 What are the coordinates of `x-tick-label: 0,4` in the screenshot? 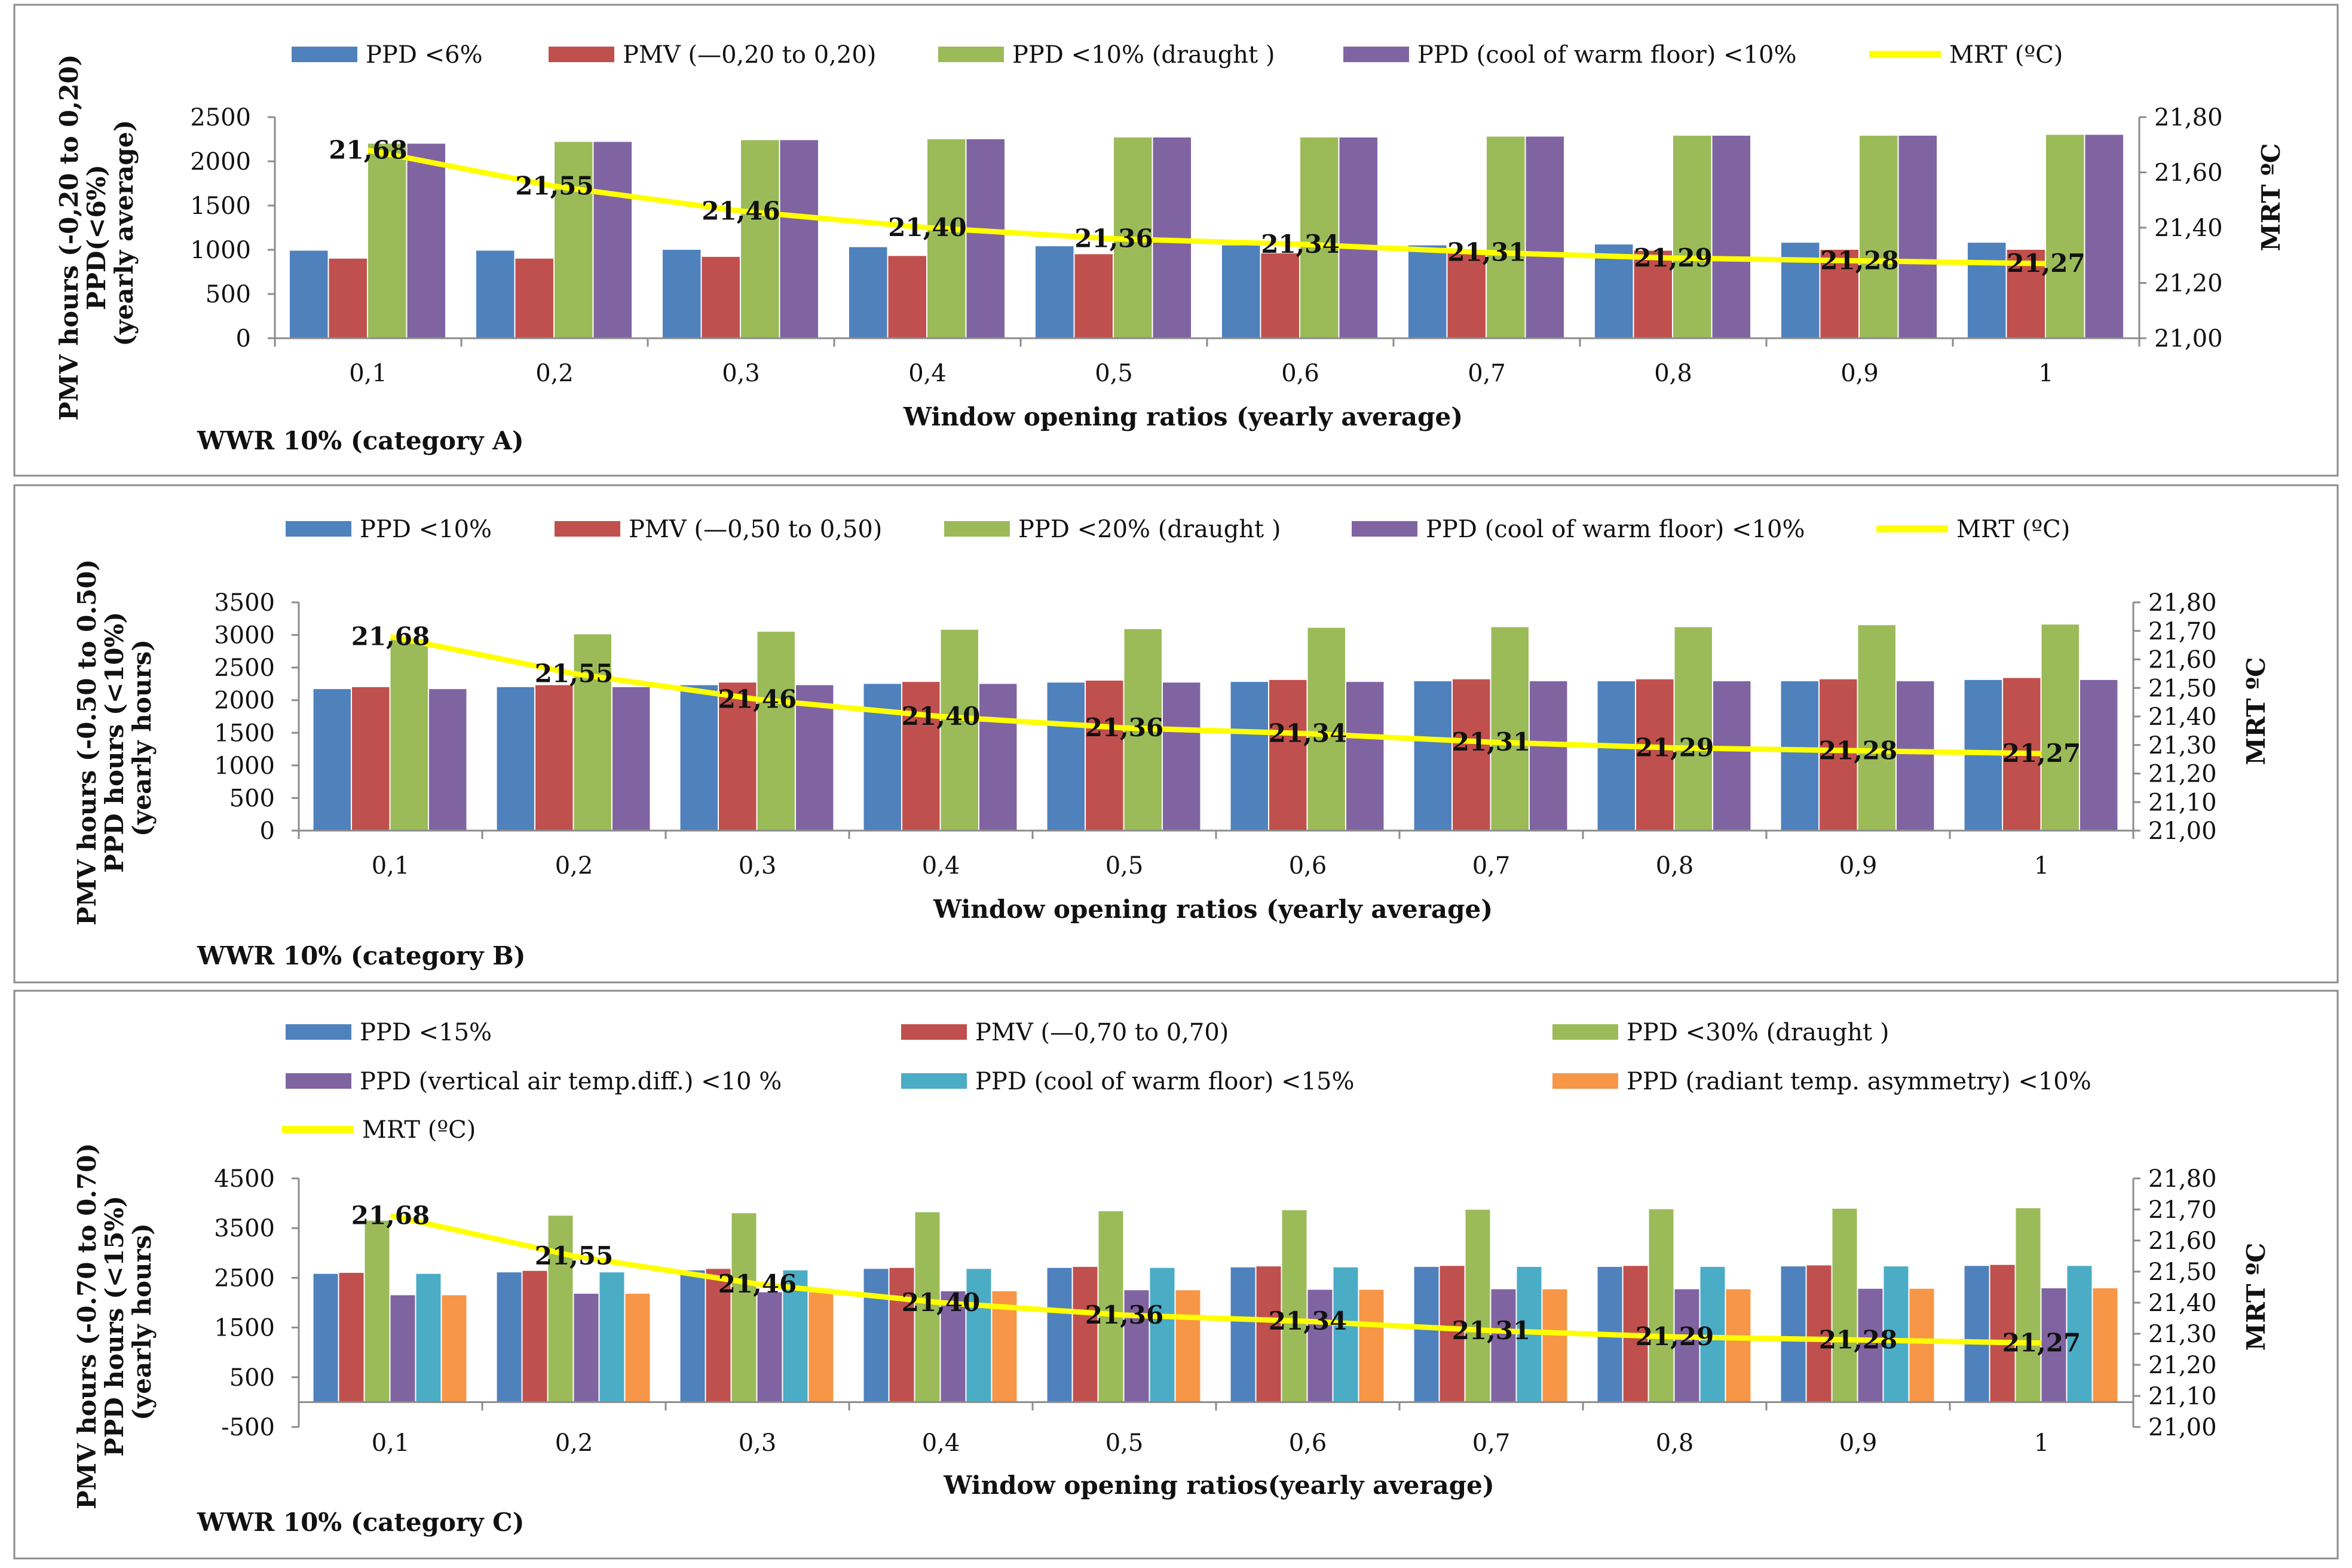 It's located at (941, 1443).